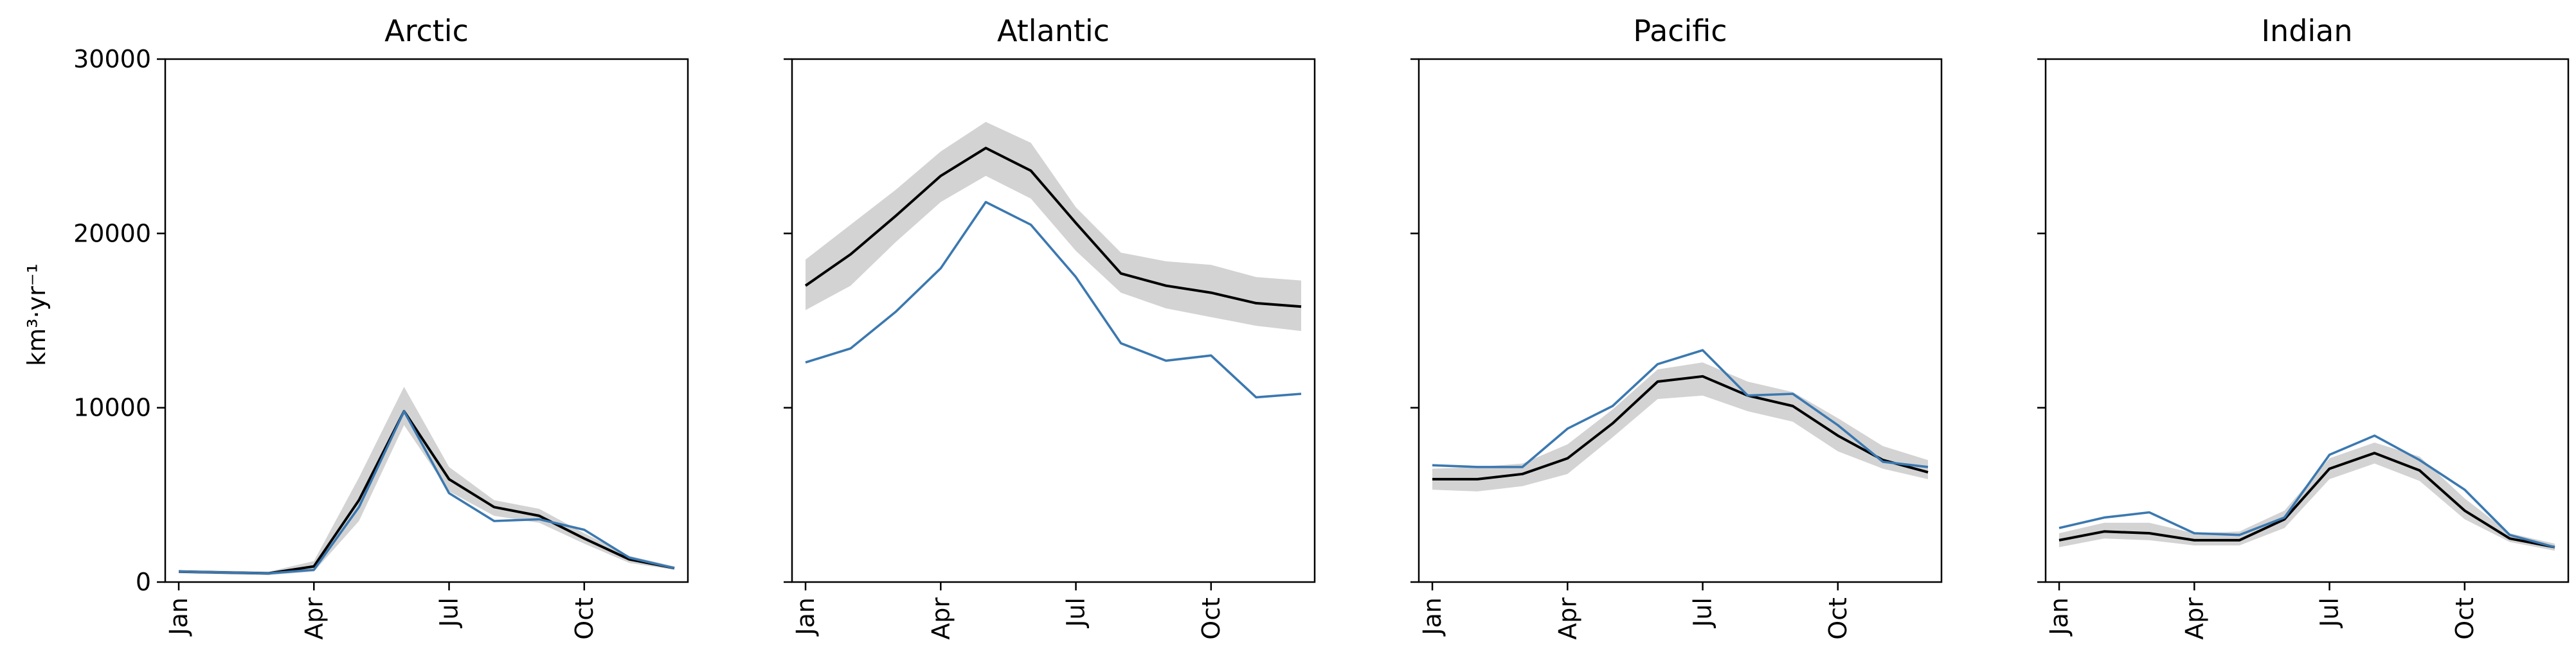 The width and height of the screenshot is (2576, 663). Describe the element at coordinates (2306, 31) in the screenshot. I see `indian-title: Indian` at that location.